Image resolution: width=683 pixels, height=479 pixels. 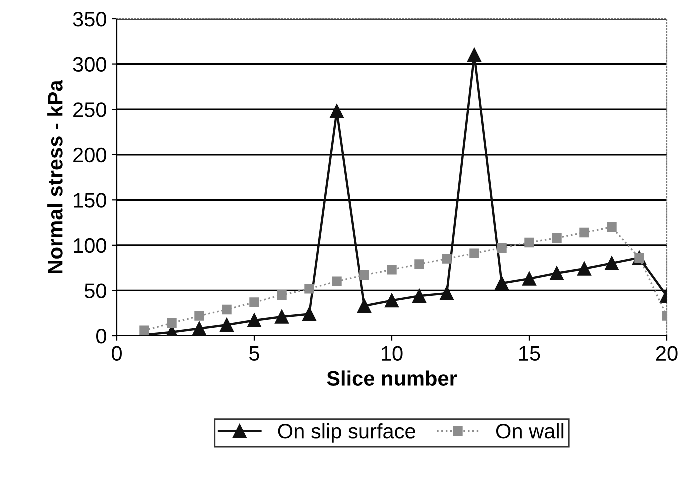 What do you see at coordinates (667, 354) in the screenshot?
I see `x-tick-label: 20` at bounding box center [667, 354].